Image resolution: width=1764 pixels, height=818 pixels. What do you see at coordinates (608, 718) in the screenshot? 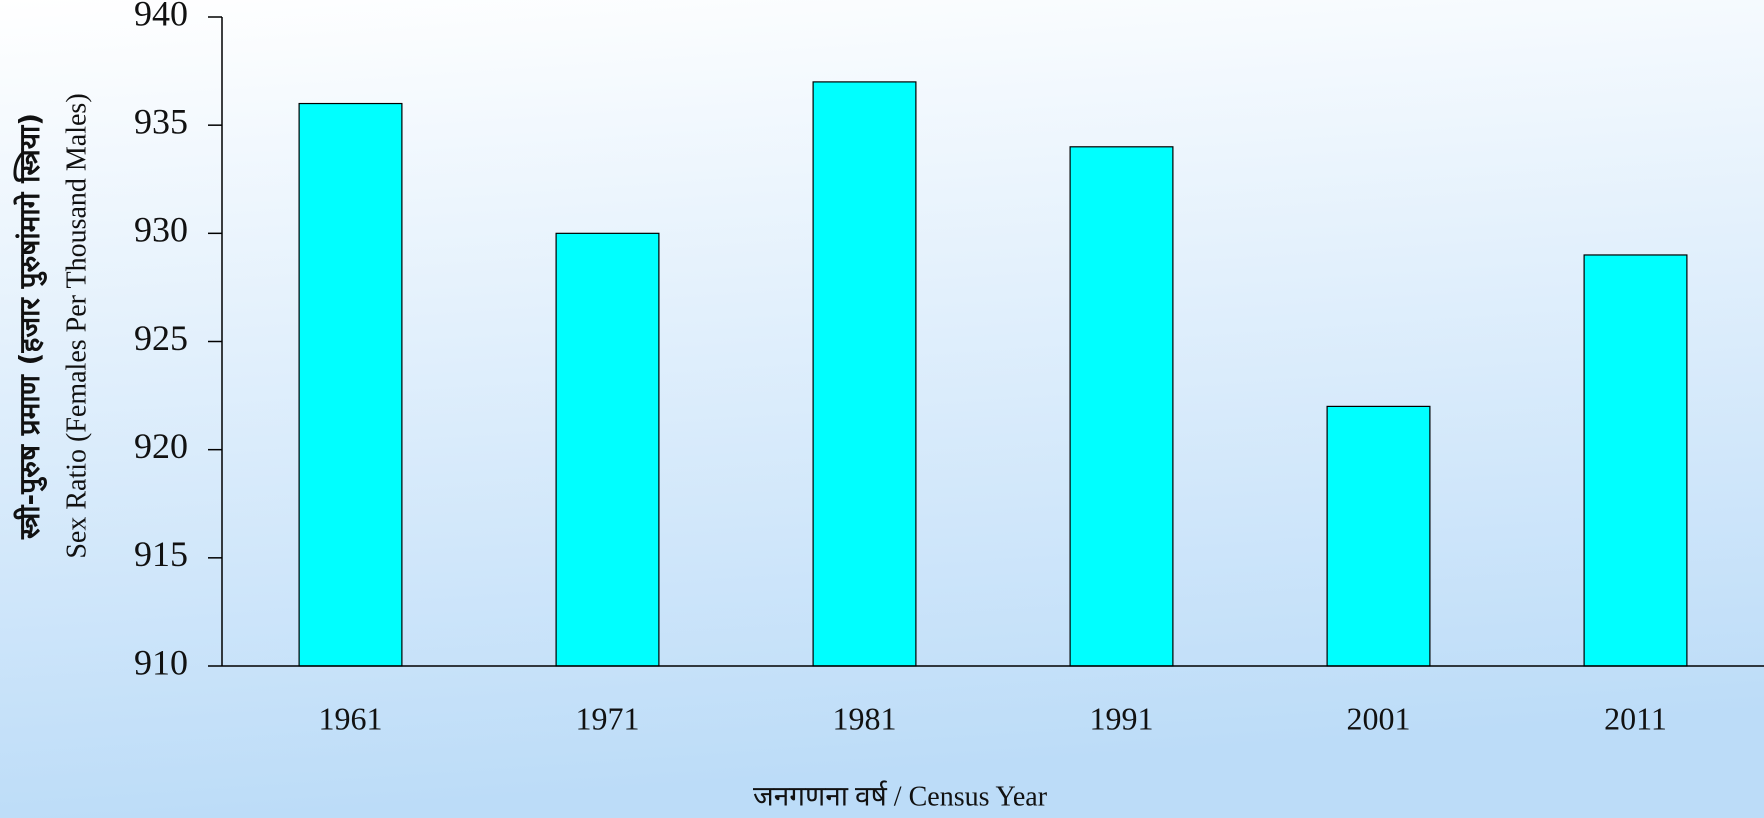
I see `x-tick-label: 1971` at bounding box center [608, 718].